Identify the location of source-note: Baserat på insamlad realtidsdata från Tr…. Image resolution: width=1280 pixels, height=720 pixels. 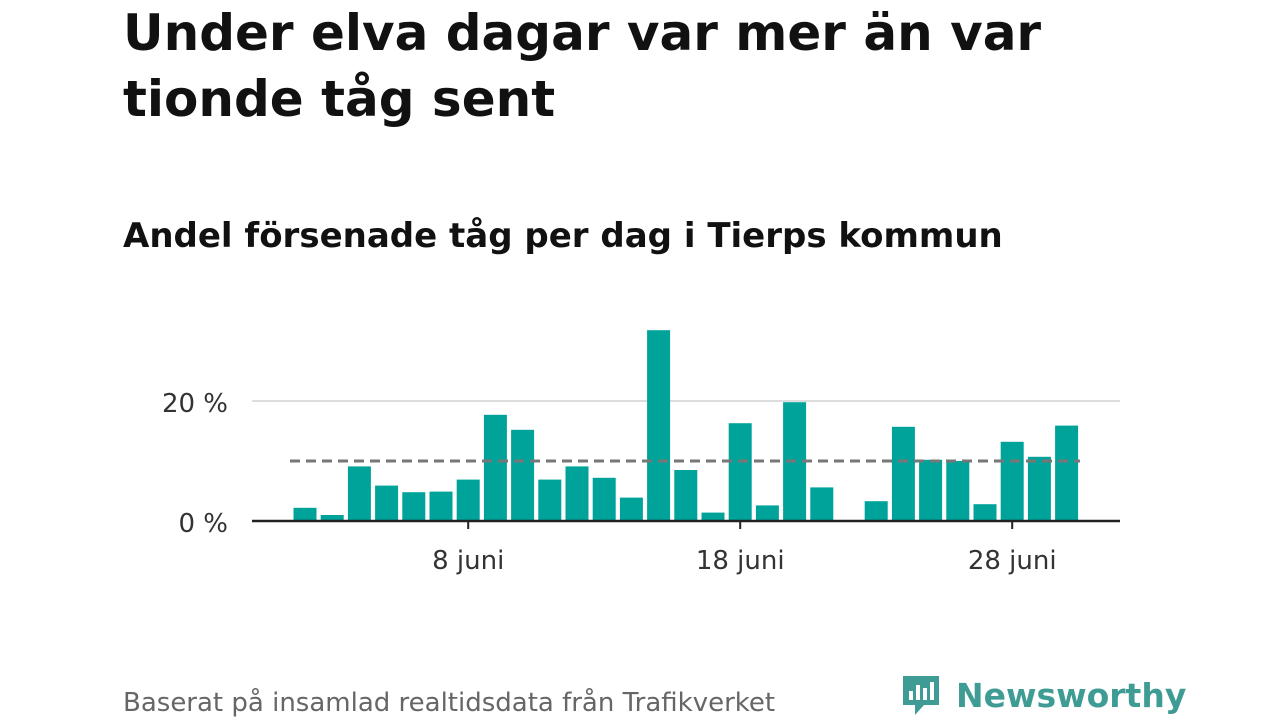
(449, 703).